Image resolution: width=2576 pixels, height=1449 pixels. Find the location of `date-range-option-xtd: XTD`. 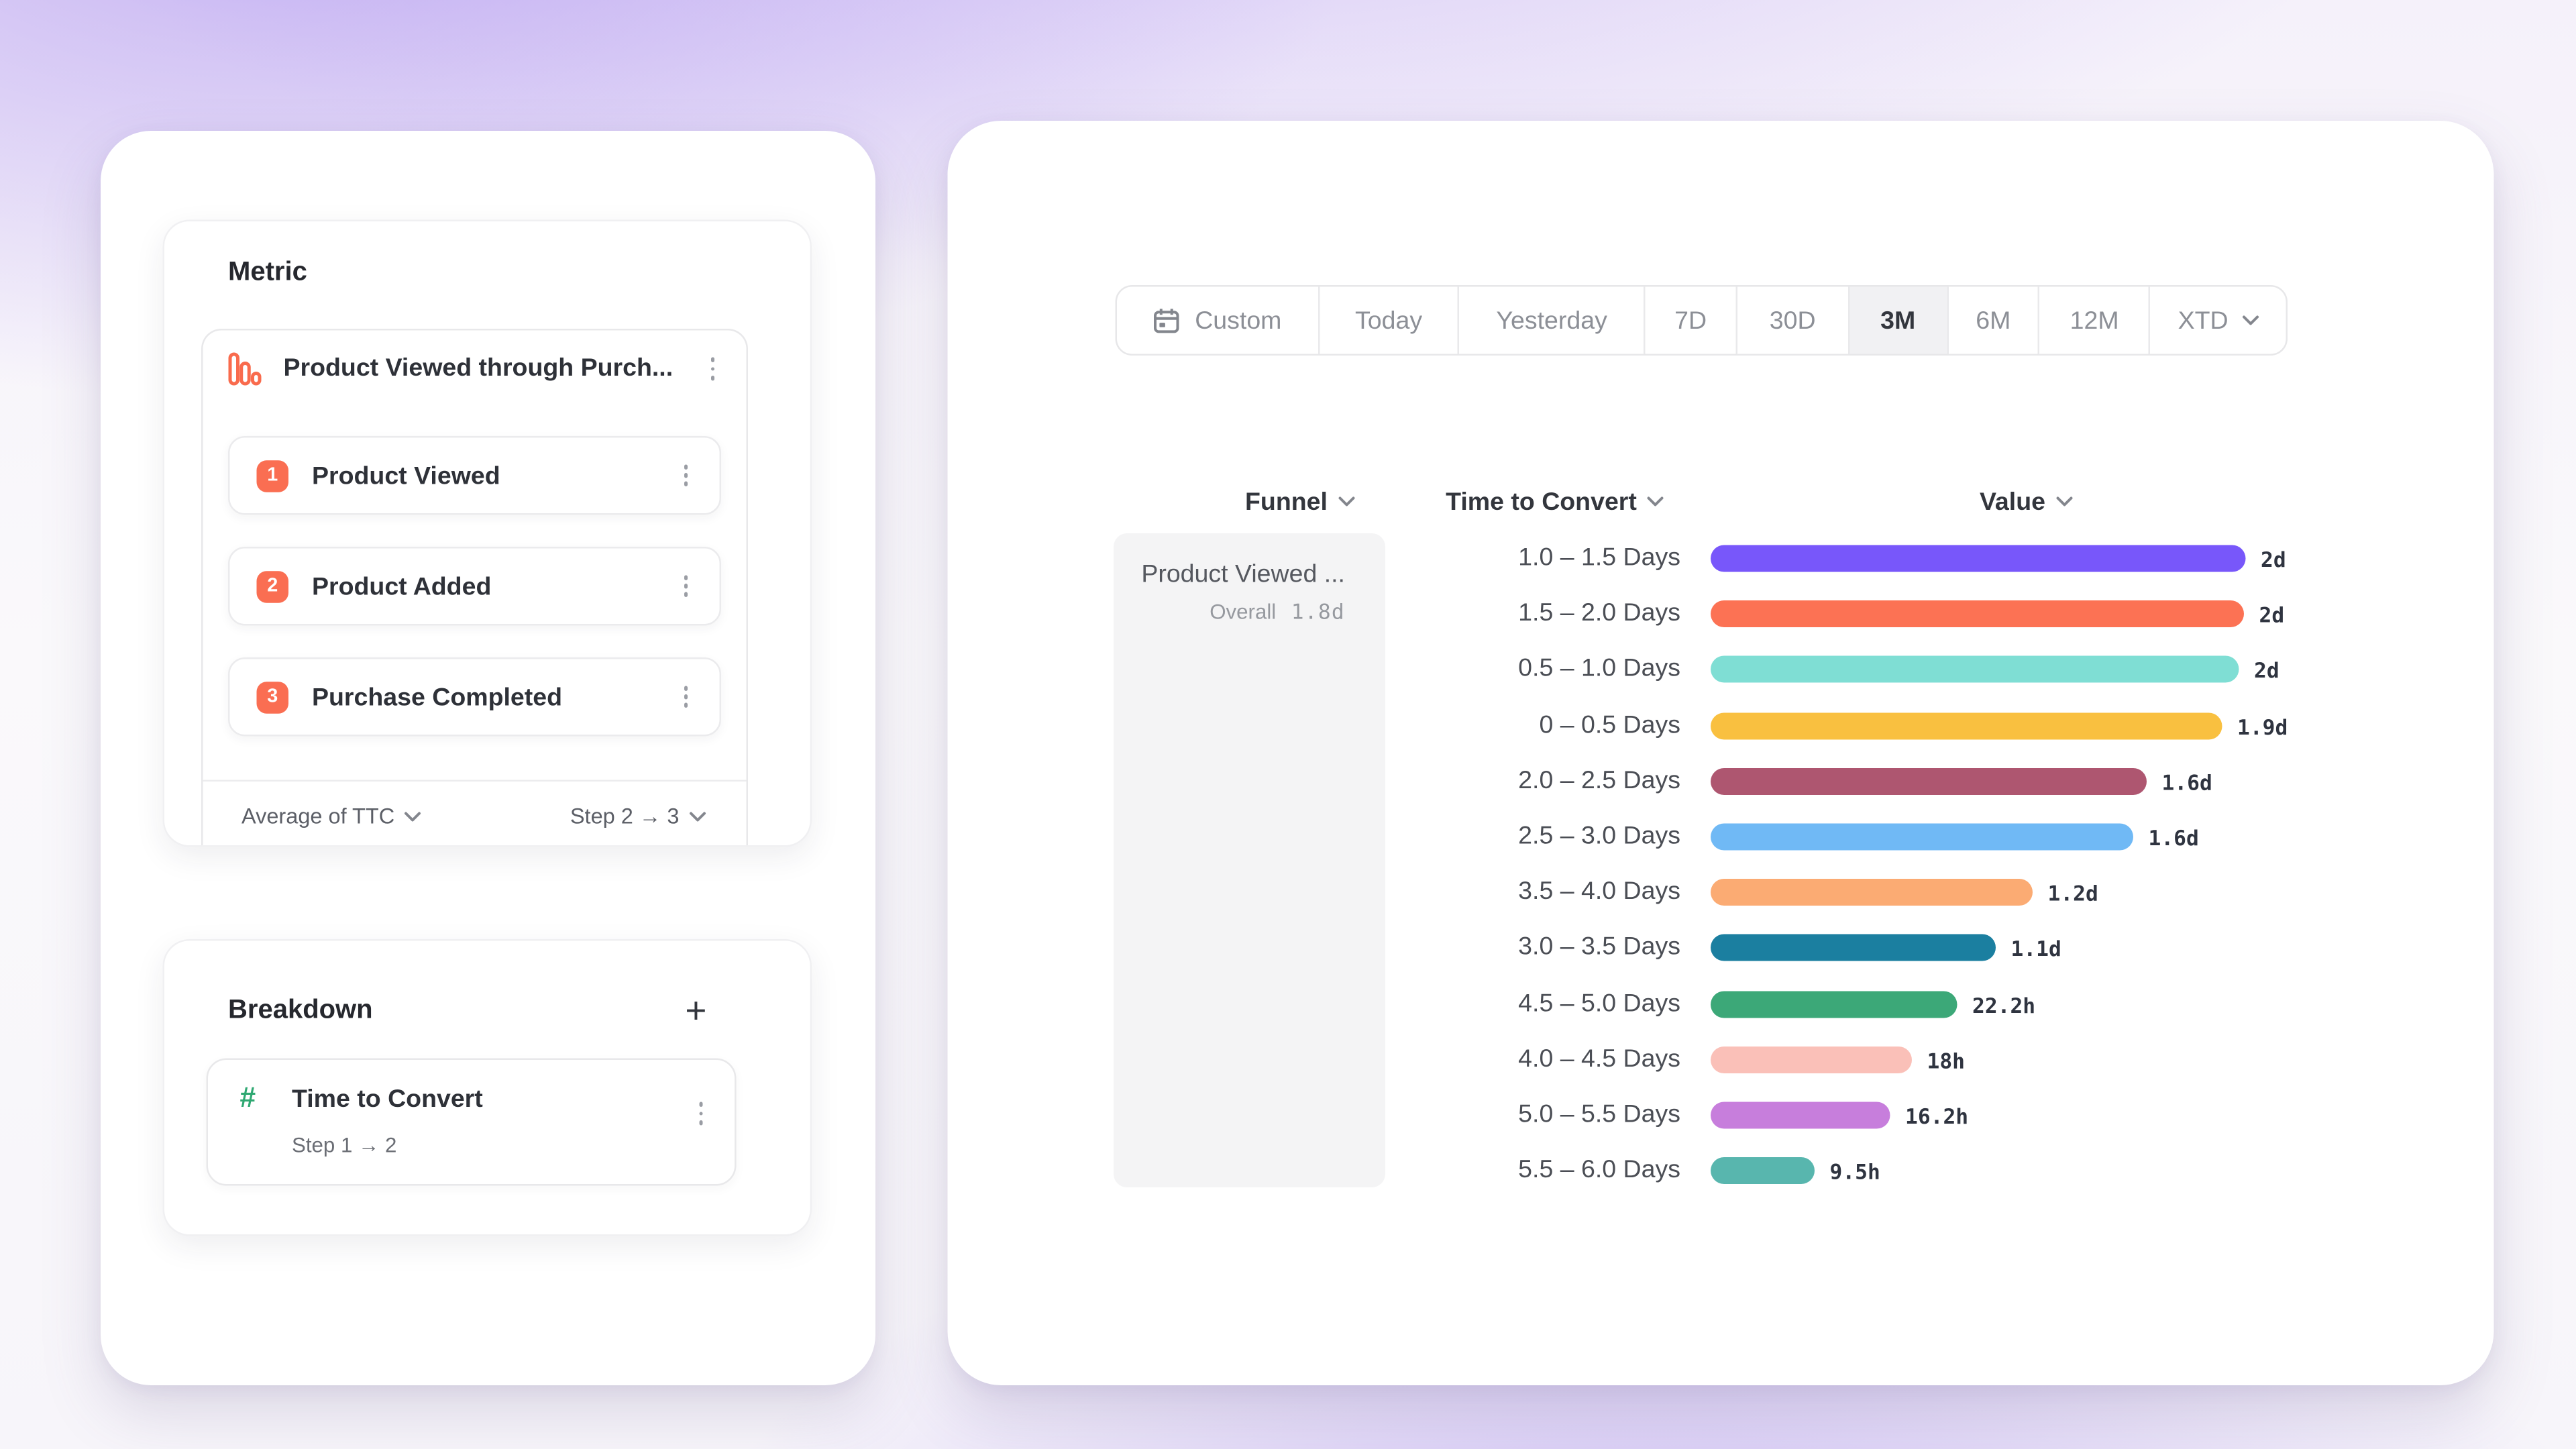

date-range-option-xtd: XTD is located at coordinates (2218, 320).